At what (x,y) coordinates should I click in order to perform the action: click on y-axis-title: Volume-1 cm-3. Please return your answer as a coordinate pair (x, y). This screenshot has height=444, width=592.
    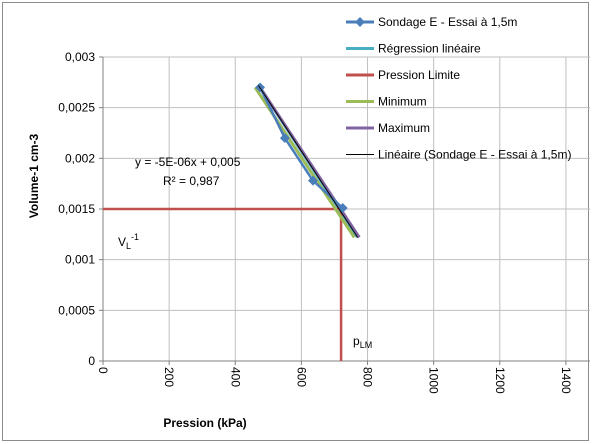
    Looking at the image, I should click on (34, 175).